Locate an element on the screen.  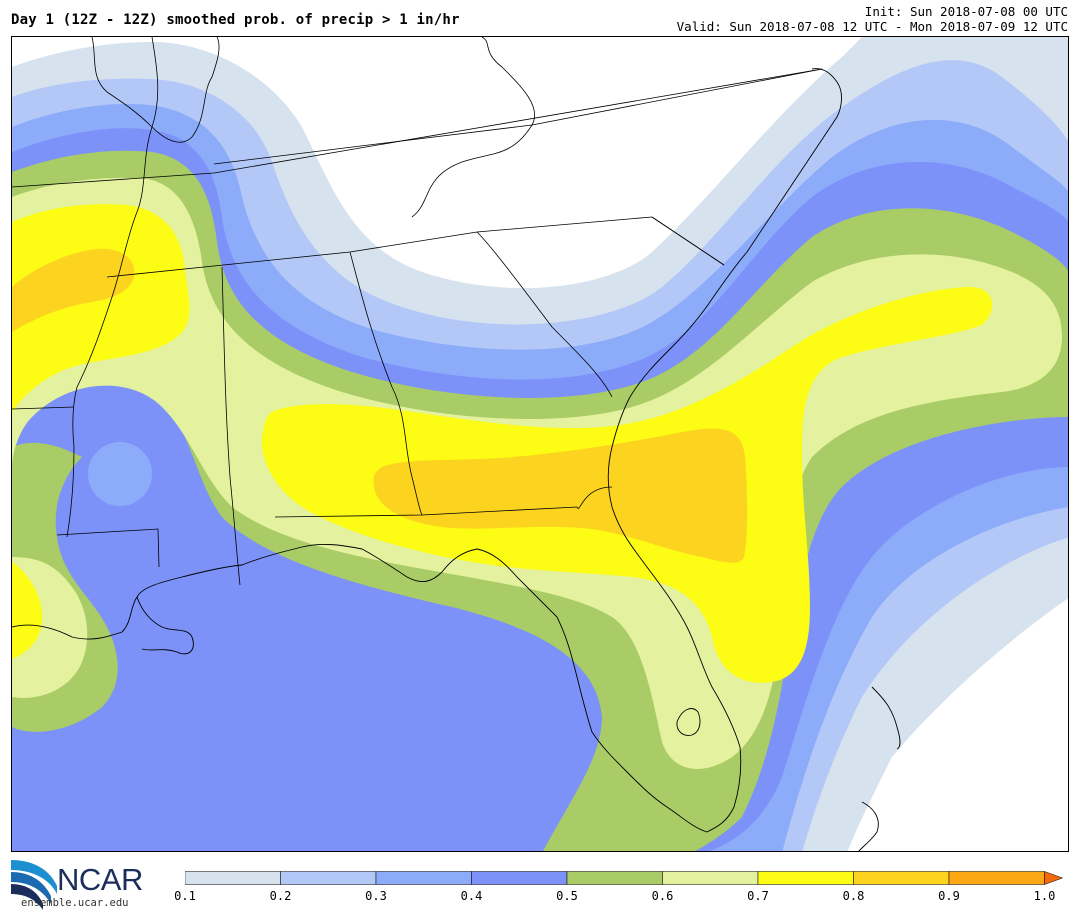
ncar-logo is located at coordinates (34, 885).